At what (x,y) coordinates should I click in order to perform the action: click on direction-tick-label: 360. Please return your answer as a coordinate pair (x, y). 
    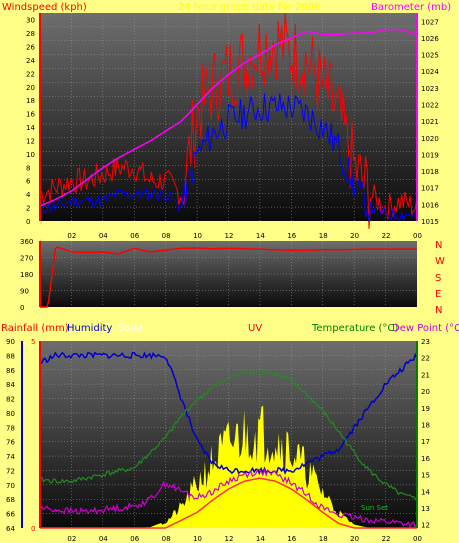
    Looking at the image, I should click on (26, 242).